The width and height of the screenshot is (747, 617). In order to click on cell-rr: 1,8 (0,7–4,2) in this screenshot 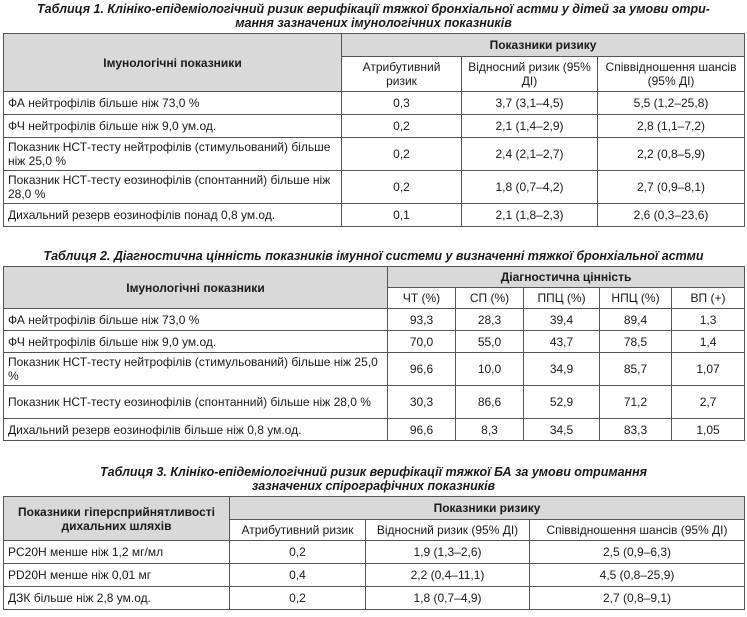, I will do `click(529, 187)`.